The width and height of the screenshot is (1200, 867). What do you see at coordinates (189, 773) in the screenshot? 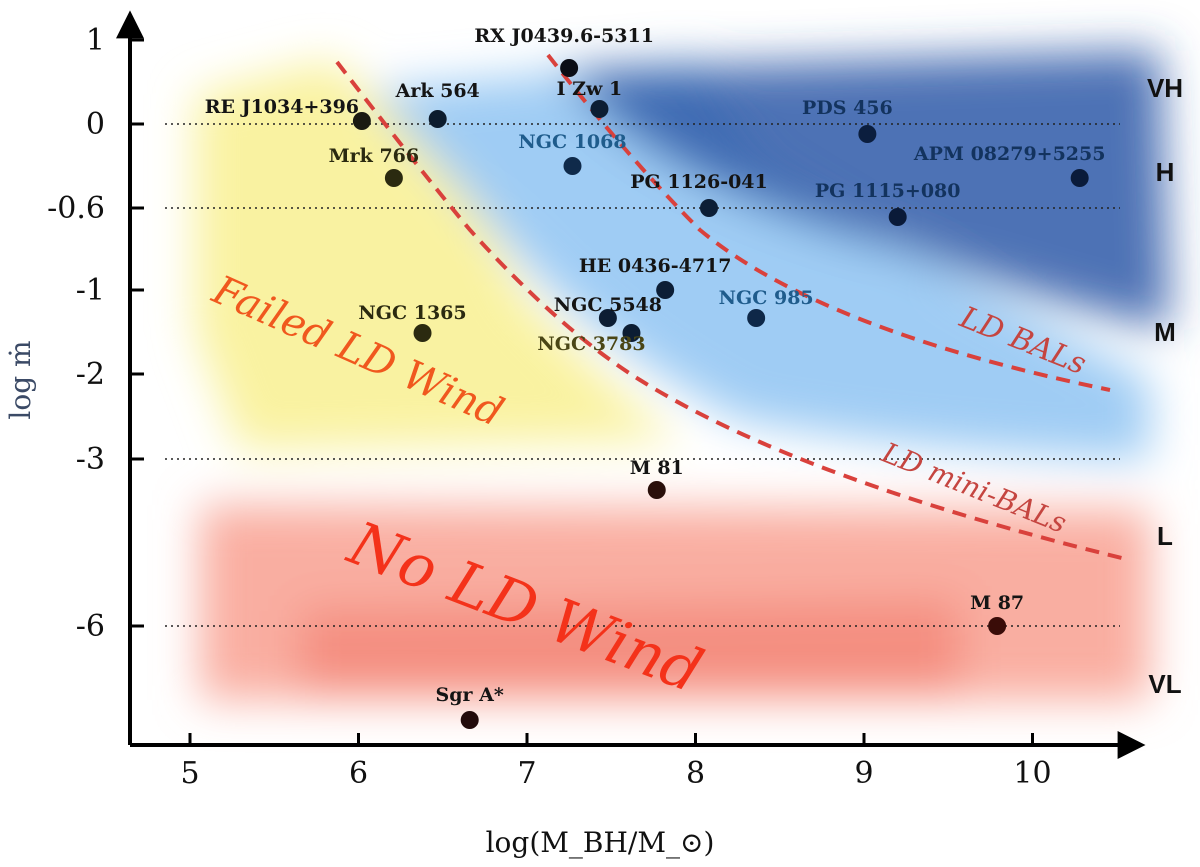
I see `x-tick-label: 5` at bounding box center [189, 773].